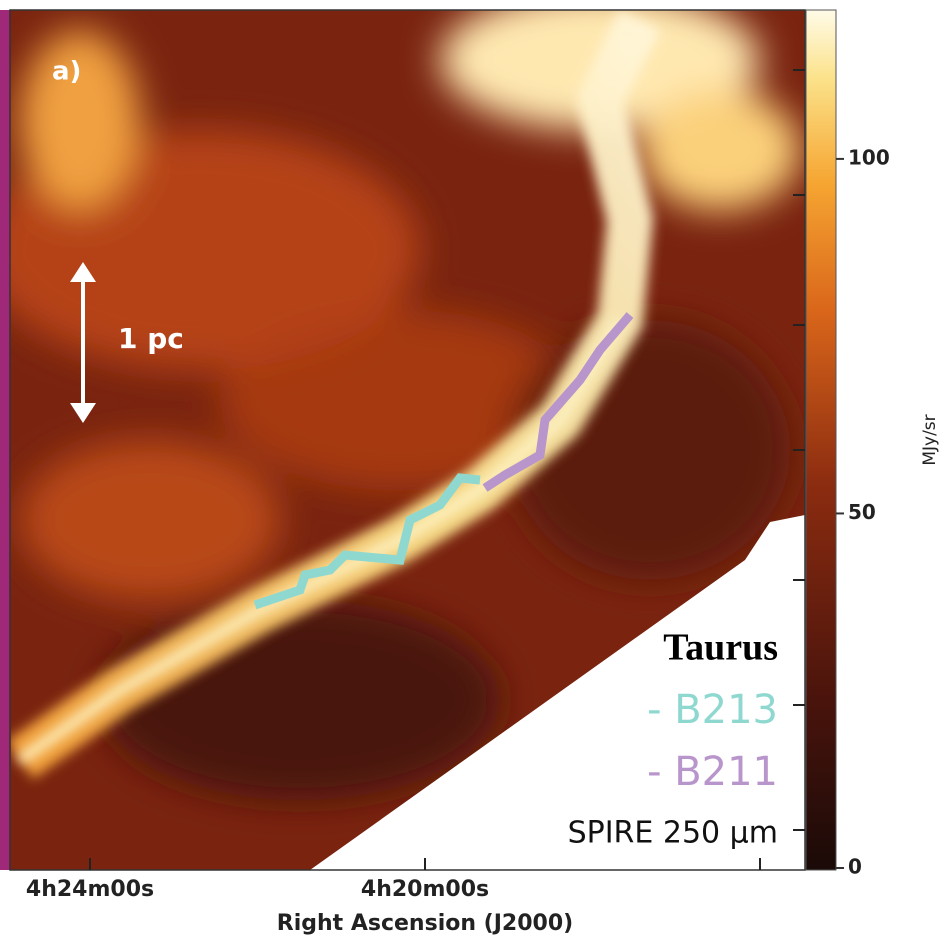 This screenshot has width=952, height=944. Describe the element at coordinates (425, 923) in the screenshot. I see `x-axis-title: Right Ascension (J2000)` at that location.